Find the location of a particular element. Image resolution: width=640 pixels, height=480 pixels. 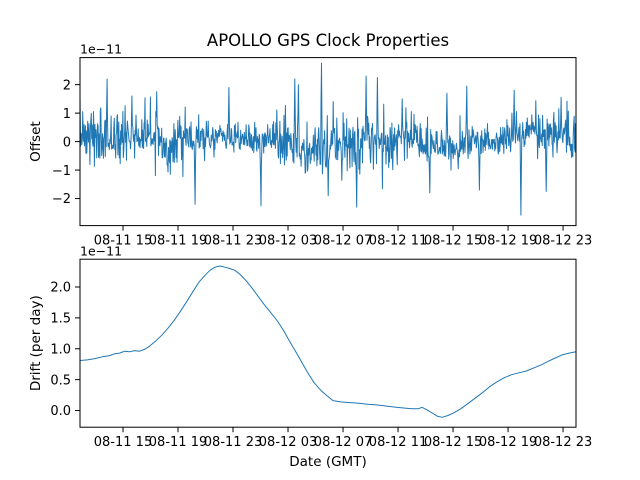

y-tick-label: 1.0 is located at coordinates (60, 349).